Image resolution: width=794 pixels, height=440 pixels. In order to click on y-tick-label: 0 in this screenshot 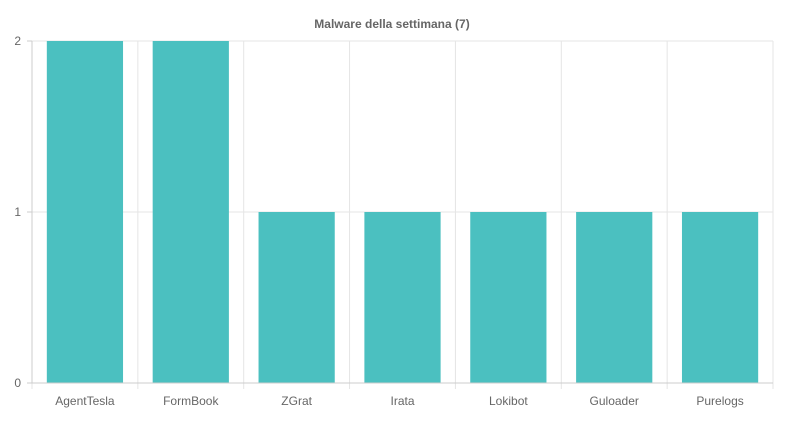, I will do `click(17, 383)`.